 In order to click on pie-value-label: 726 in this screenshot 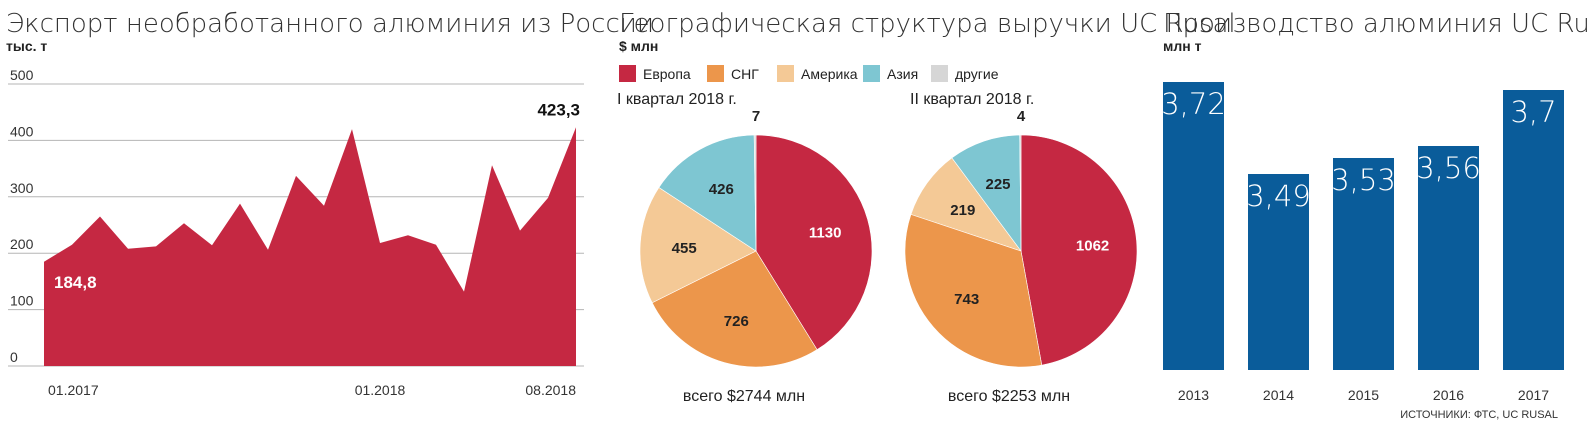, I will do `click(736, 321)`.